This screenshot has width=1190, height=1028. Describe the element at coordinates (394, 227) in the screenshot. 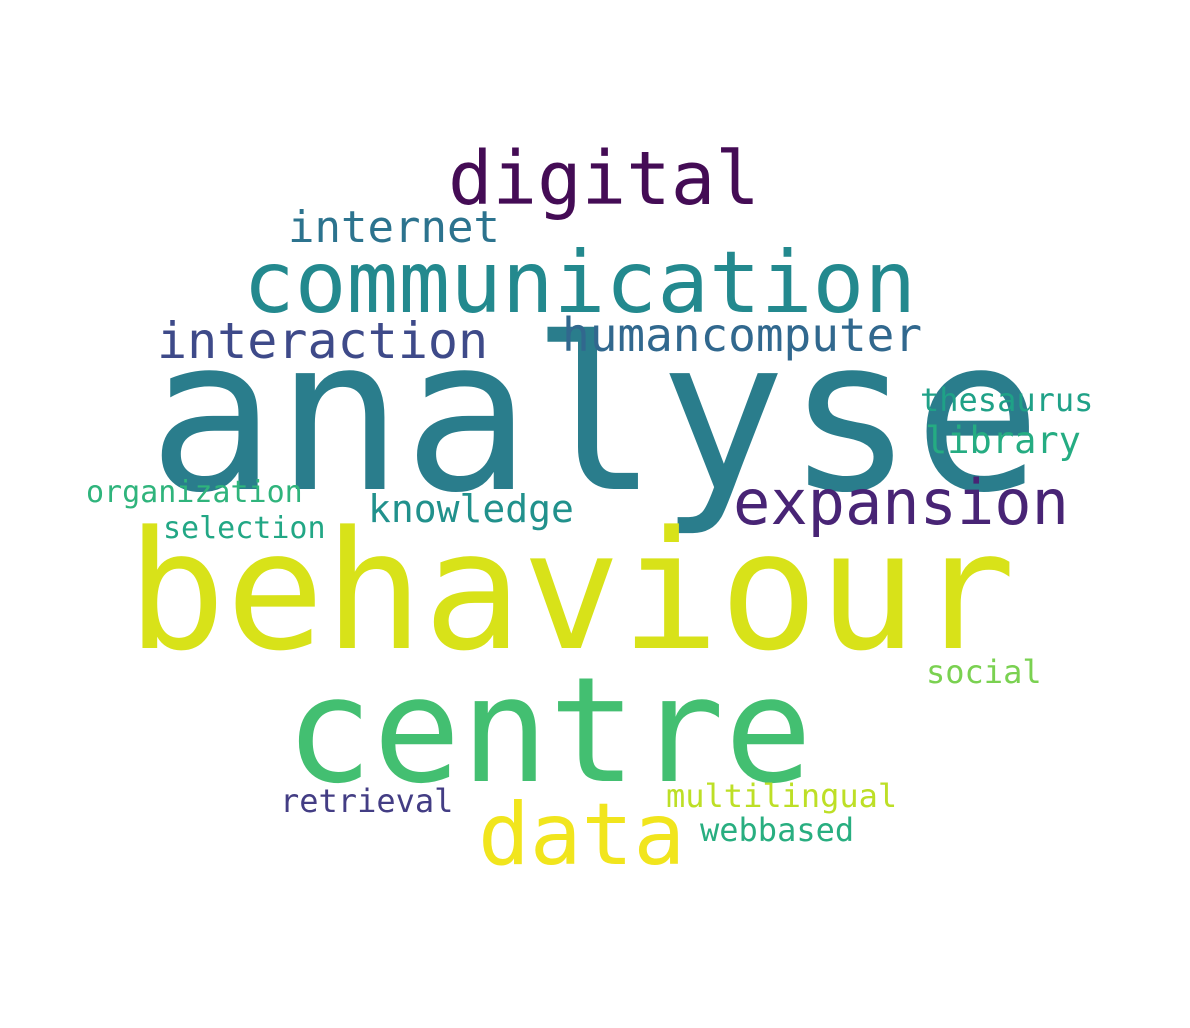

I see `word-internet: internet` at that location.